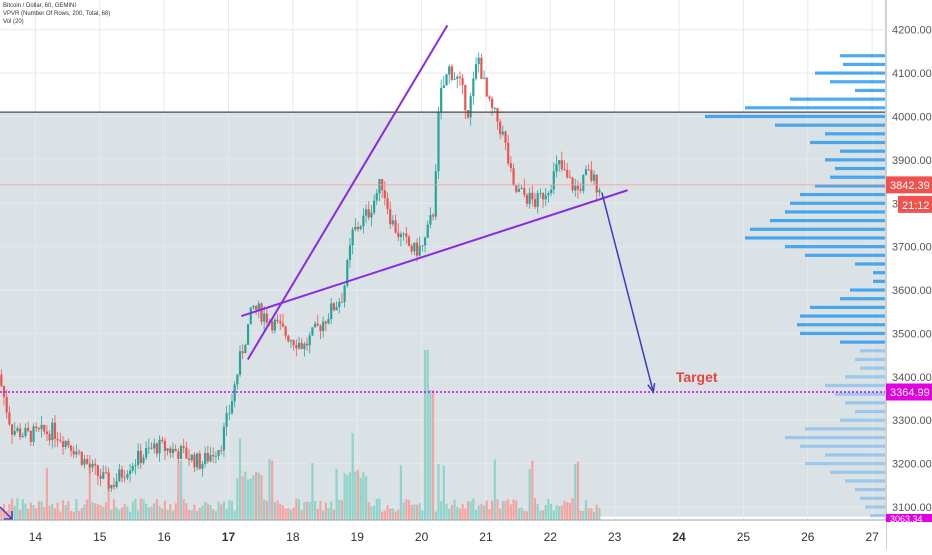 The height and width of the screenshot is (555, 932). Describe the element at coordinates (912, 31) in the screenshot. I see `y-tick-label: 4200.00` at that location.